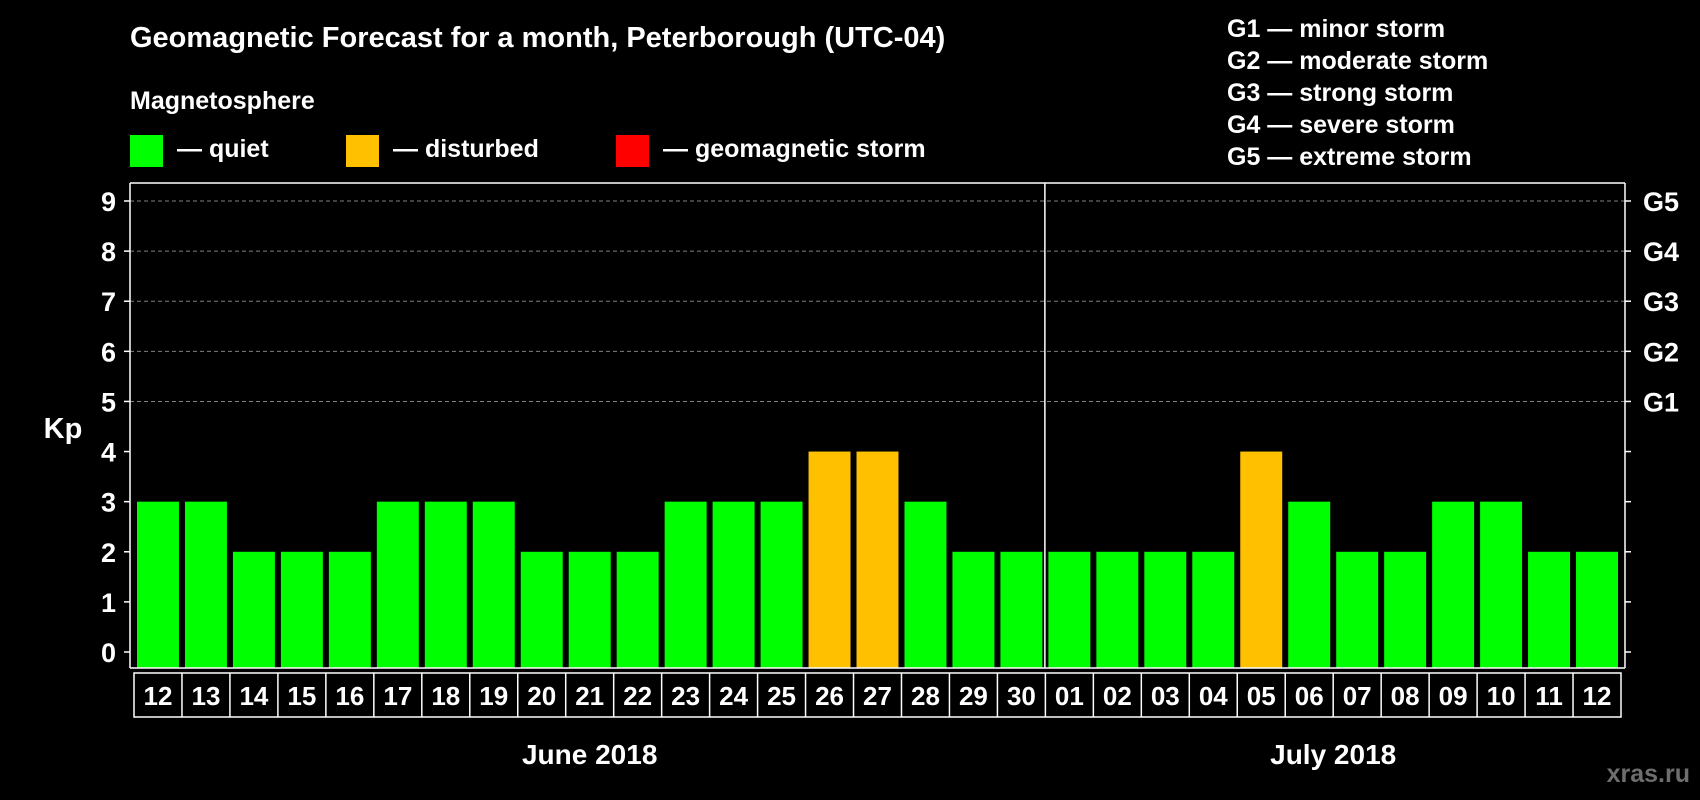 Image resolution: width=1700 pixels, height=800 pixels. Describe the element at coordinates (1661, 202) in the screenshot. I see `g-level-label: G5` at that location.